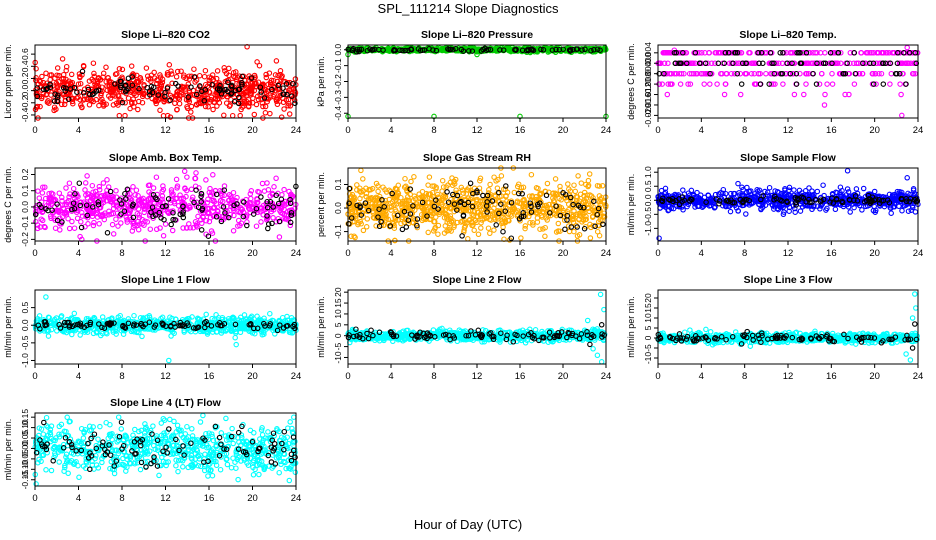 The width and height of the screenshot is (936, 540). Describe the element at coordinates (477, 81) in the screenshot. I see `plot-frame` at that location.